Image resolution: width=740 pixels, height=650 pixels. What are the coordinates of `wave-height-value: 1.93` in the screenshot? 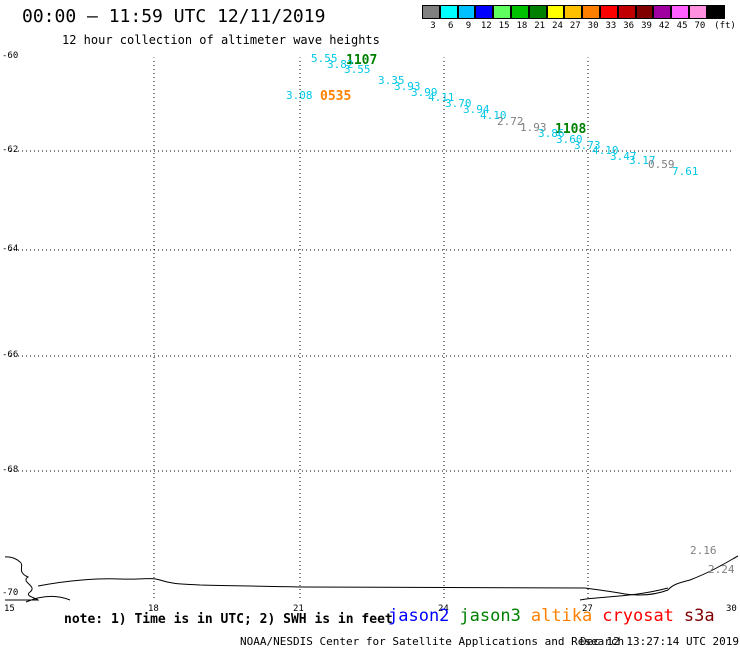 It's located at (533, 127).